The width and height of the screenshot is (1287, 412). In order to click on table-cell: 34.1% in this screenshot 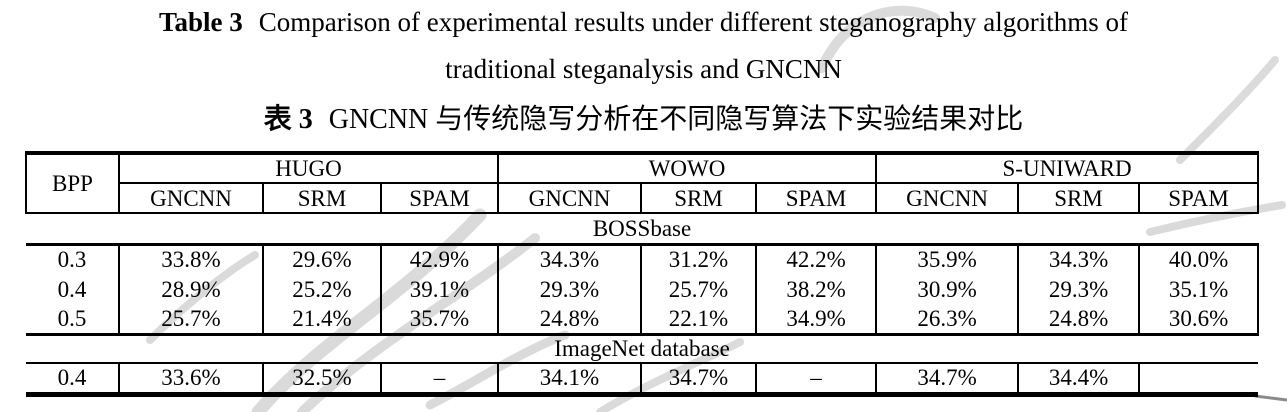, I will do `click(569, 380)`.